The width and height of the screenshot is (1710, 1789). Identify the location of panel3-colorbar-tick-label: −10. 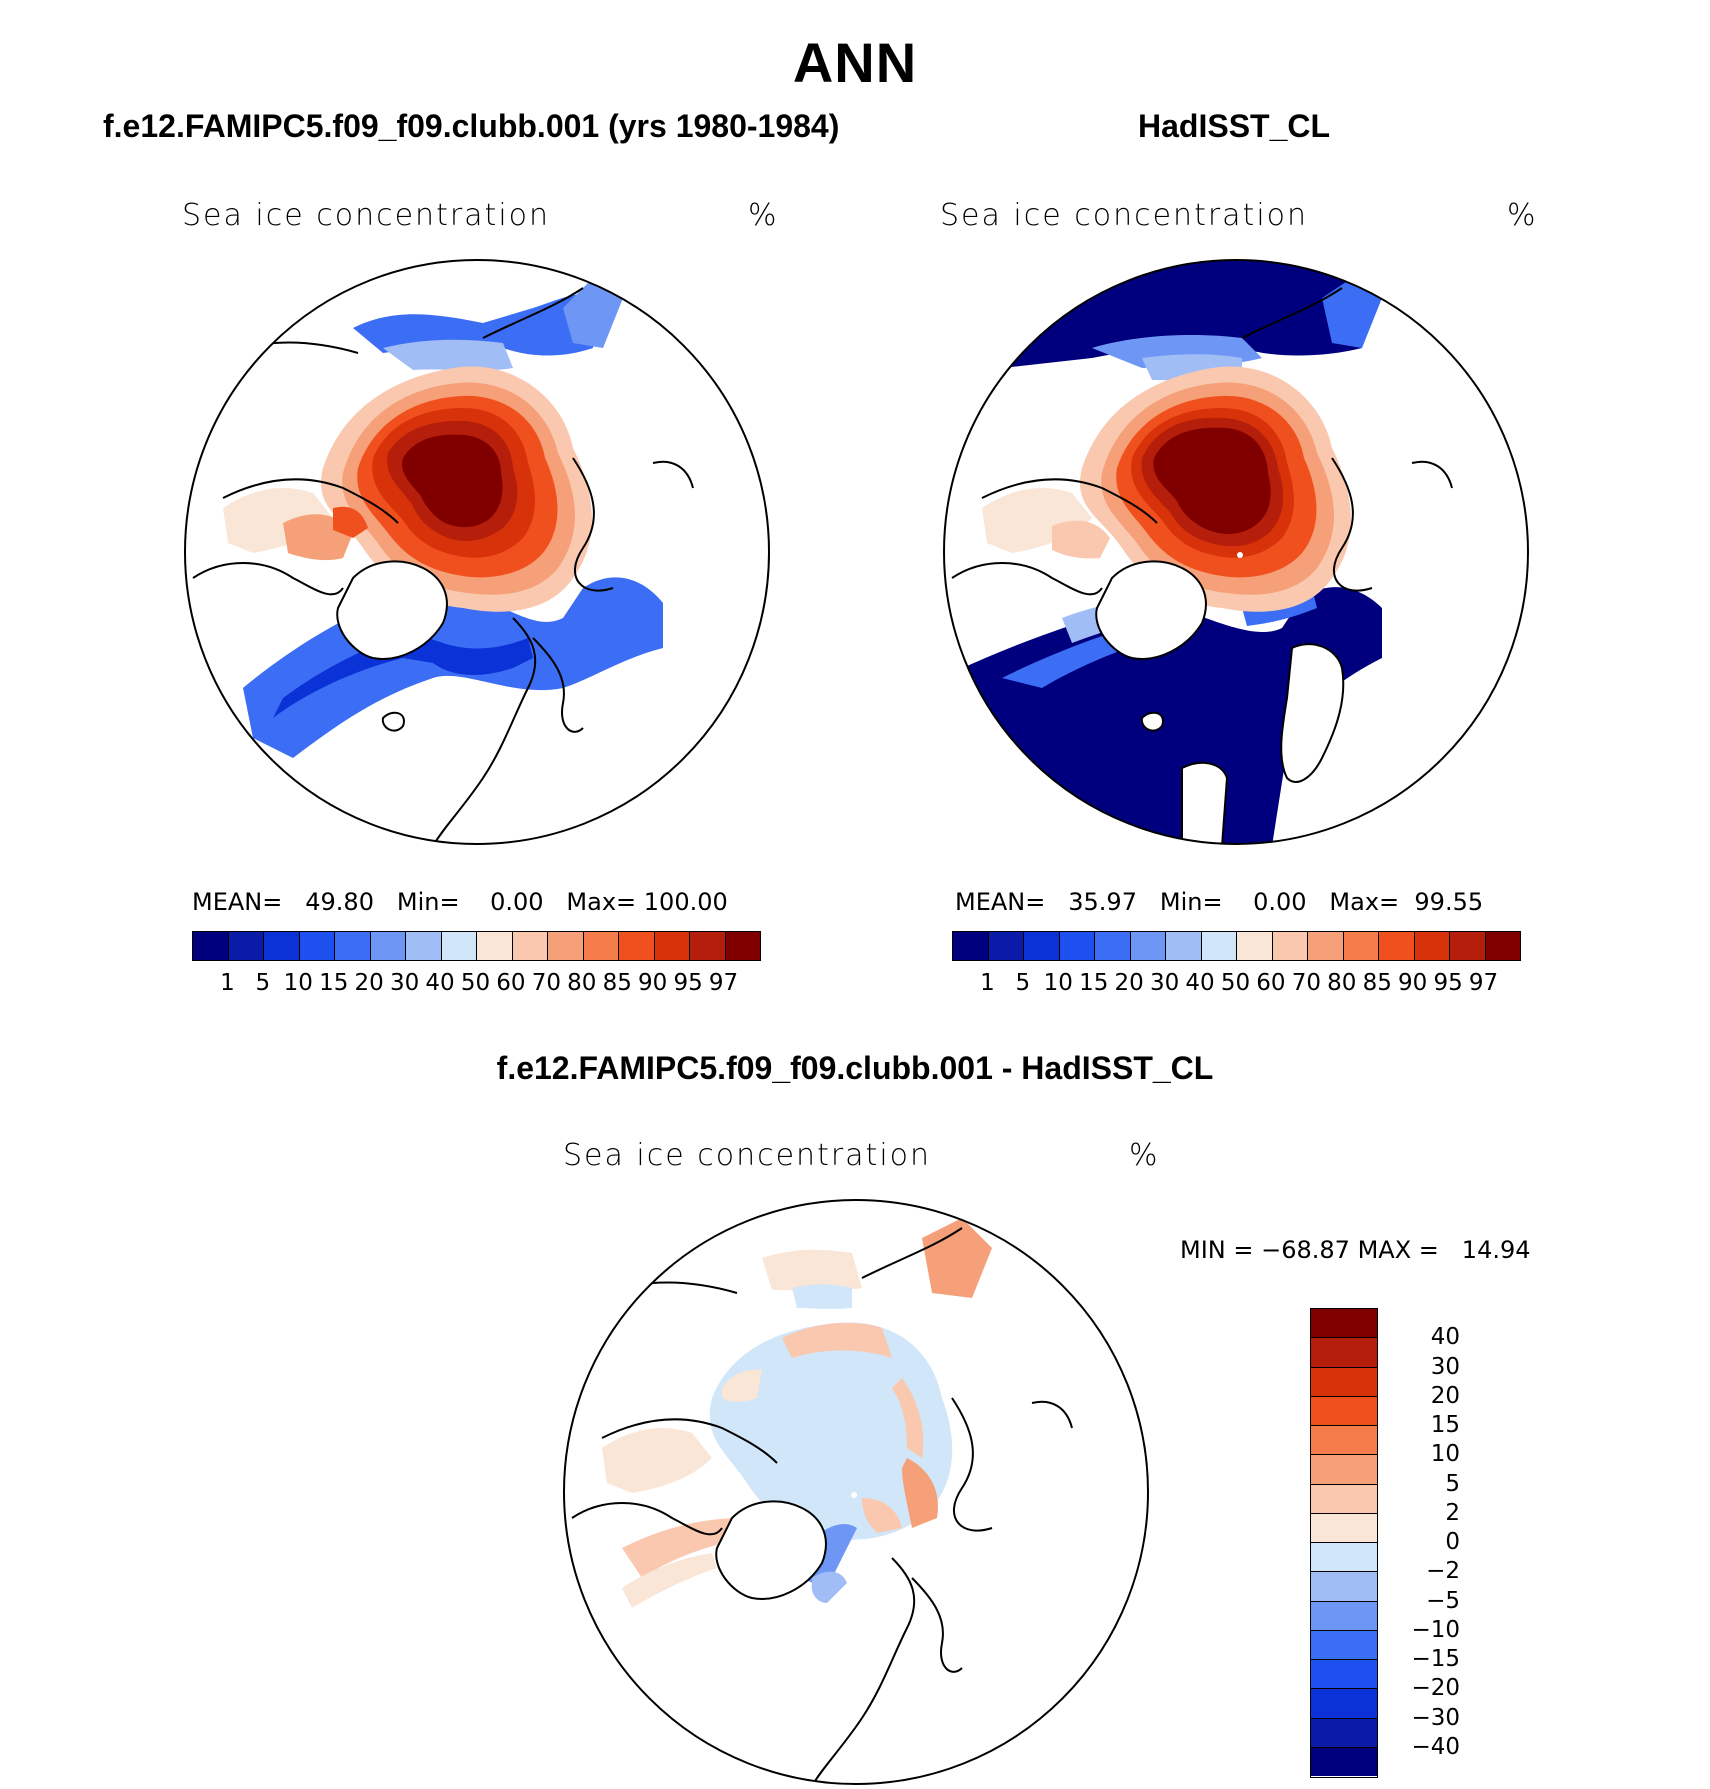
(1435, 1629).